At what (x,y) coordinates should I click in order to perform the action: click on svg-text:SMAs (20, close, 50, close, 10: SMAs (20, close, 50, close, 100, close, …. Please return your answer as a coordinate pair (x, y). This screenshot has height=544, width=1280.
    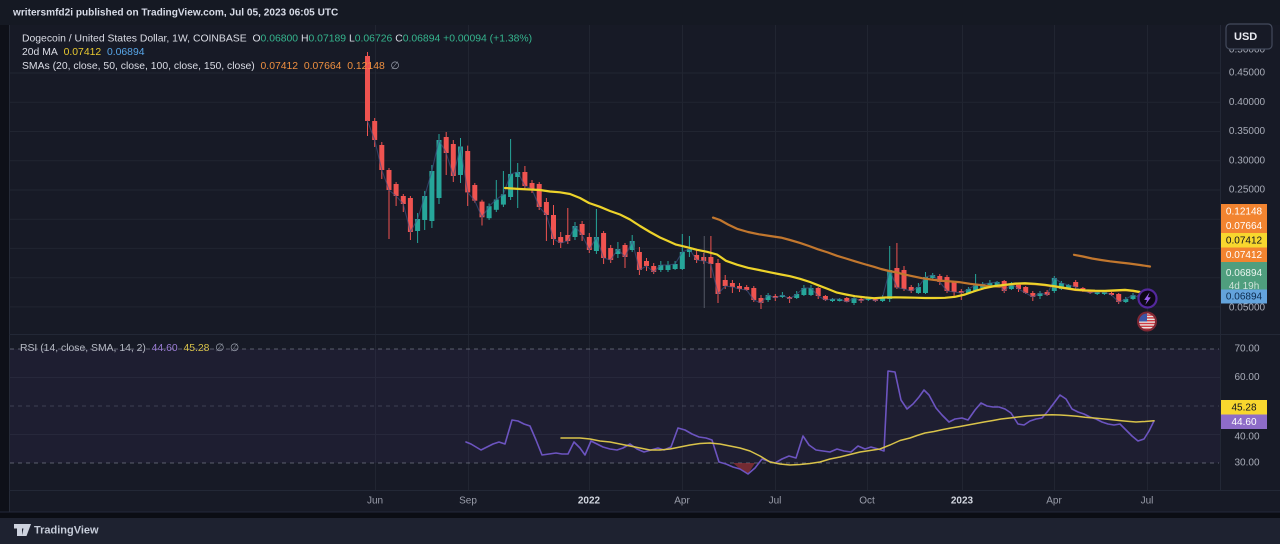
    Looking at the image, I should click on (211, 66).